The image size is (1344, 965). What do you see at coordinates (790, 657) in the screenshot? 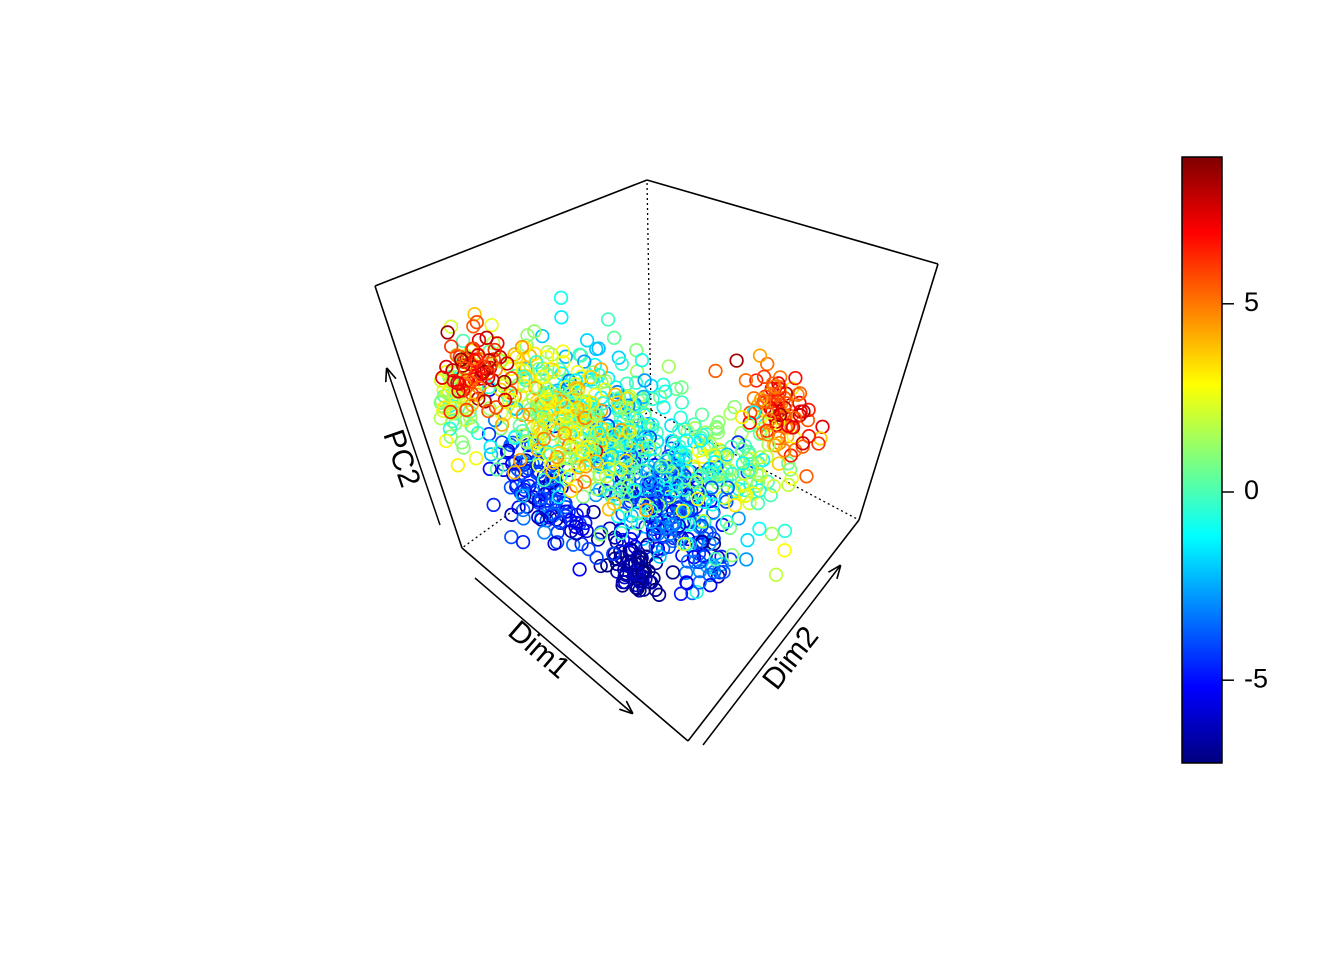
I see `y-axis-label: Dim2` at bounding box center [790, 657].